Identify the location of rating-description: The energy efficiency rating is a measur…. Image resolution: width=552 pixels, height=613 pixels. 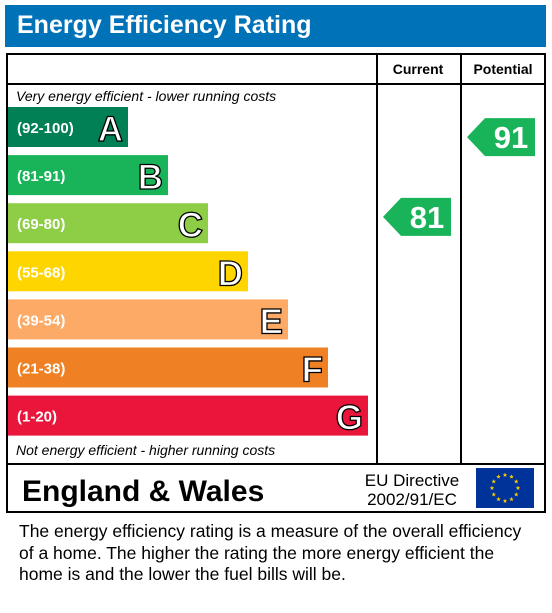
(270, 552).